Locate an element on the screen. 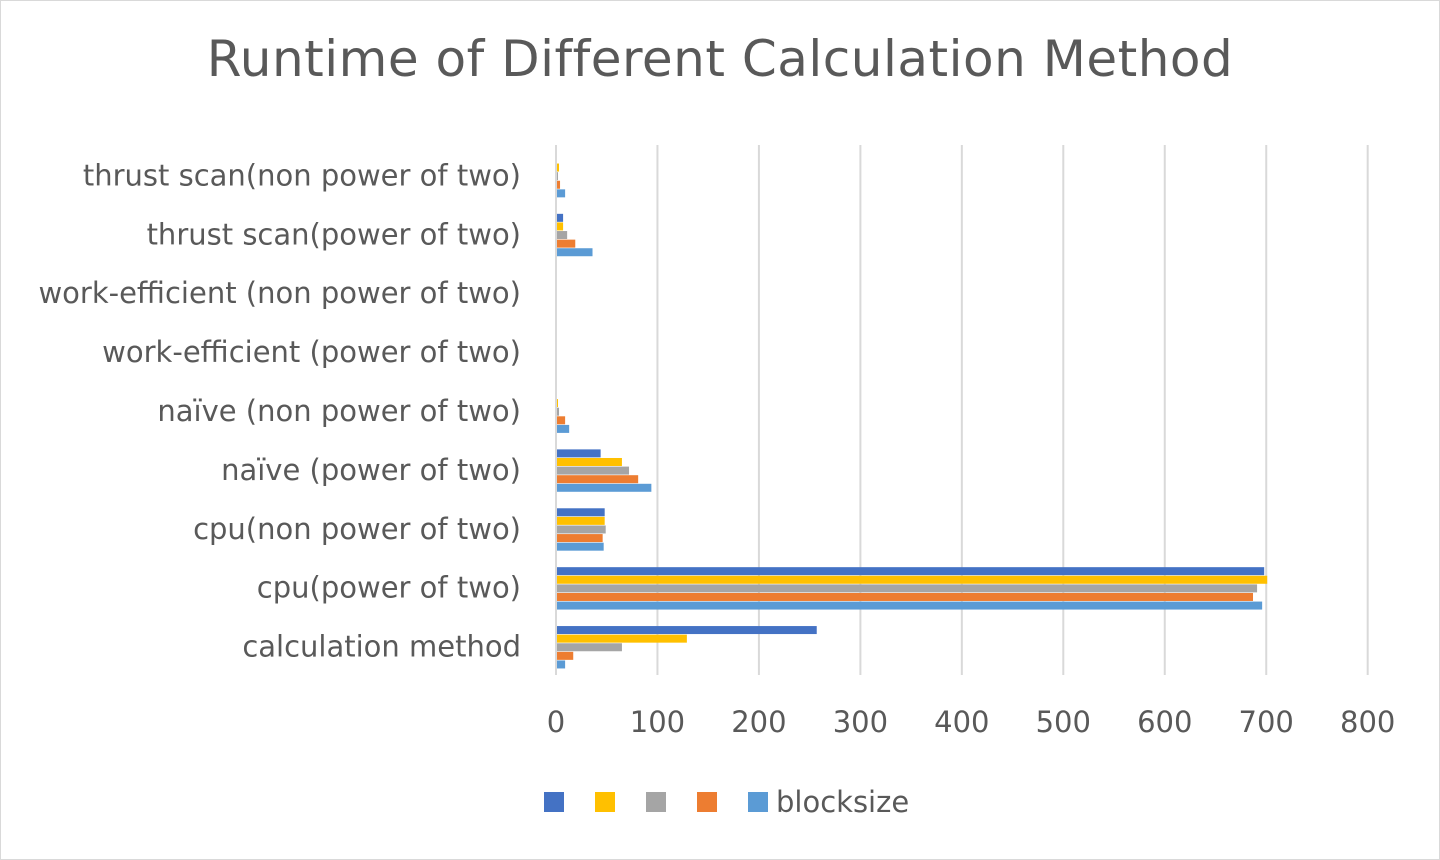 Image resolution: width=1440 pixels, height=860 pixels. category-label: work-efficient (non power of two) is located at coordinates (279, 293).